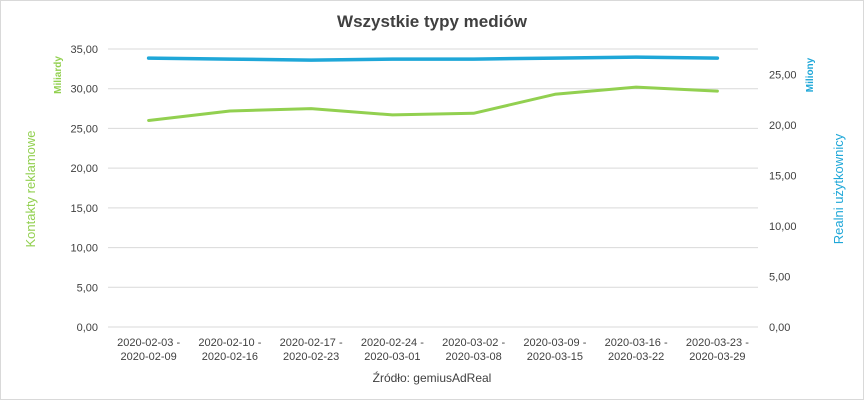 This screenshot has width=864, height=404. Describe the element at coordinates (432, 377) in the screenshot. I see `source-note: Źródło: gemiusAdReal` at that location.